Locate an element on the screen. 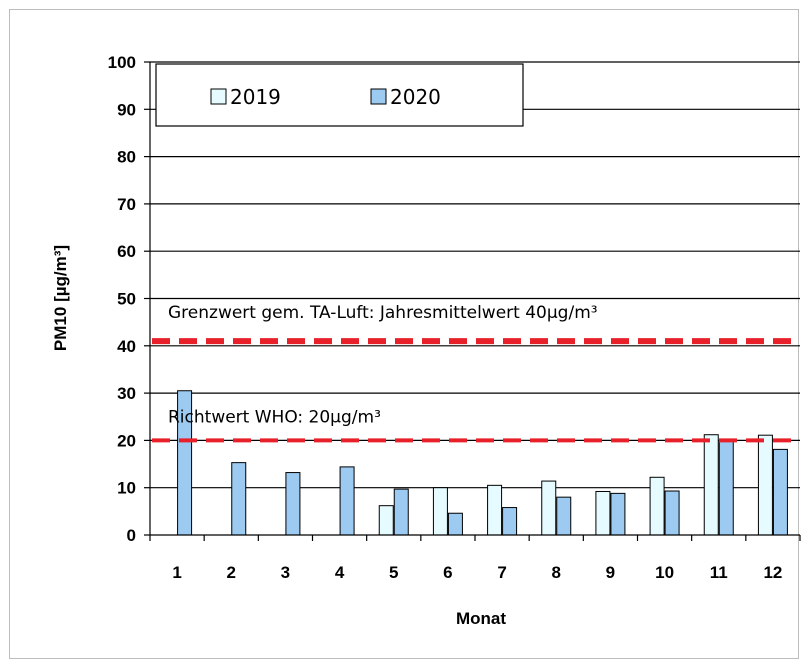 The width and height of the screenshot is (810, 670). x-tick-label-1: 1 is located at coordinates (176, 572).